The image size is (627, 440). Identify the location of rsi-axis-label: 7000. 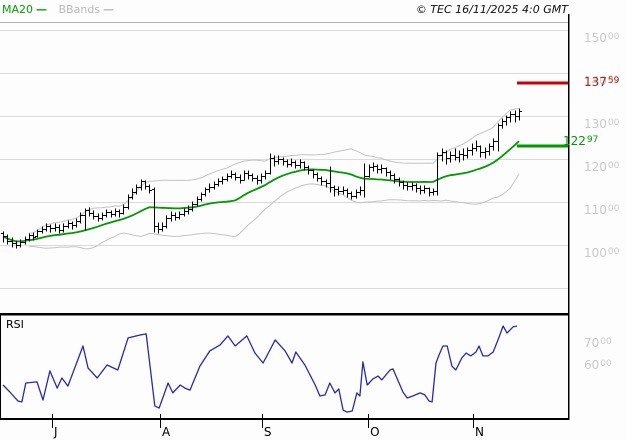
(598, 343).